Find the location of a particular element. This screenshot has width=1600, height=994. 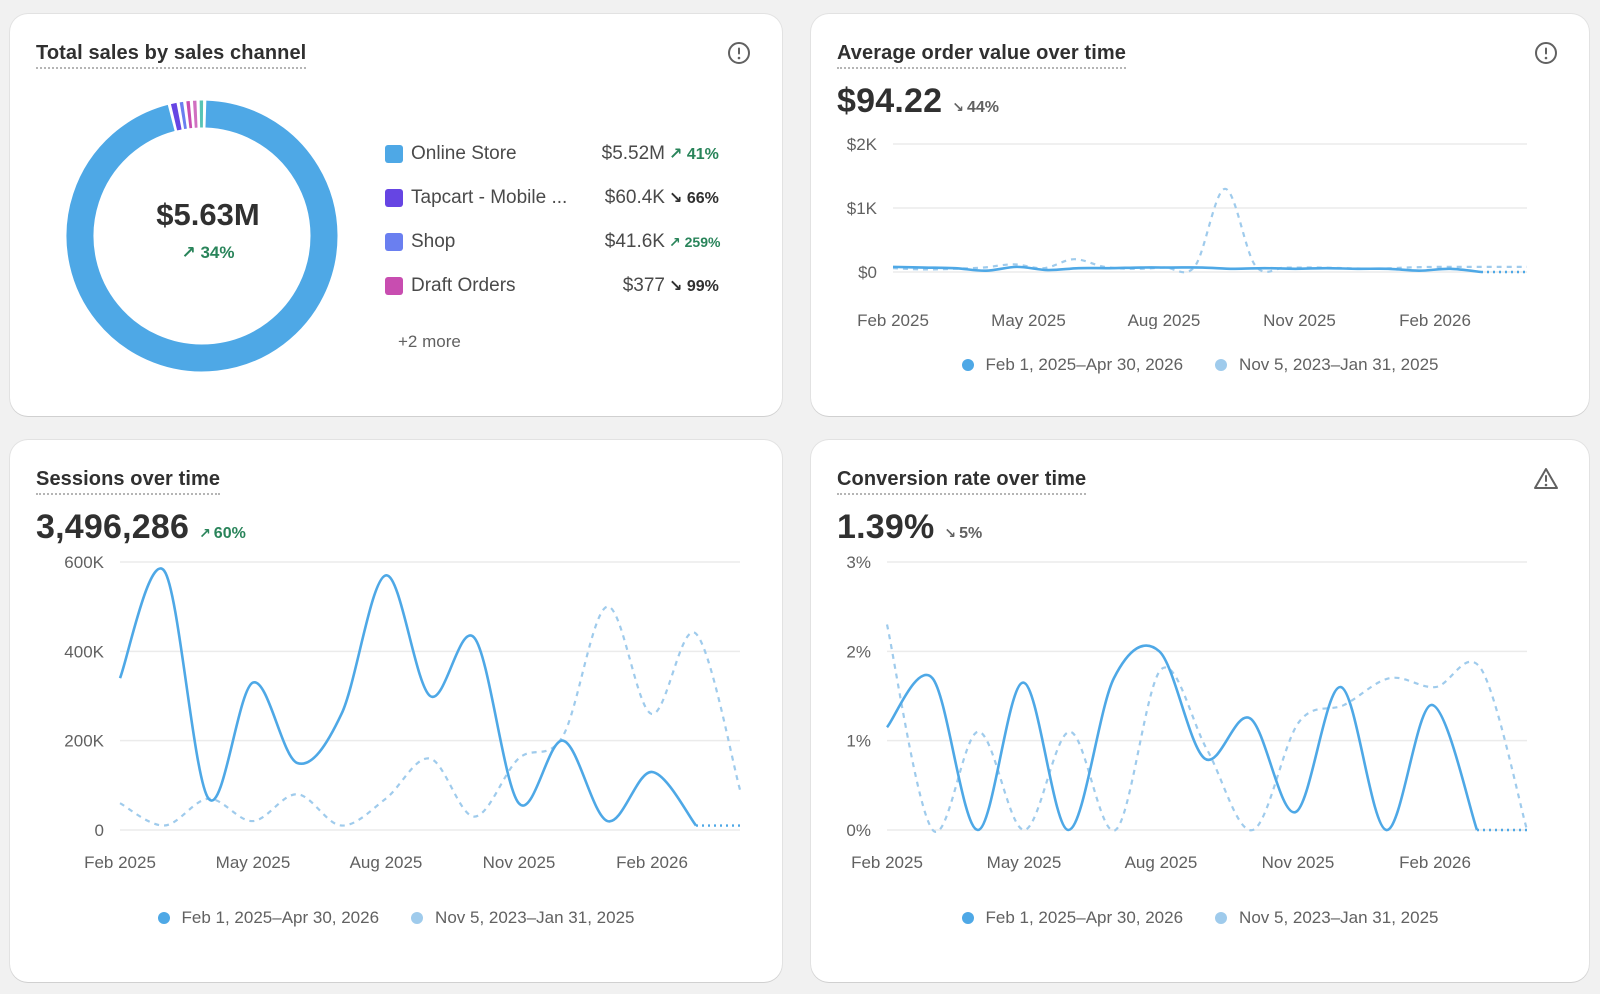

y-tick-label: 600K is located at coordinates (84, 562).